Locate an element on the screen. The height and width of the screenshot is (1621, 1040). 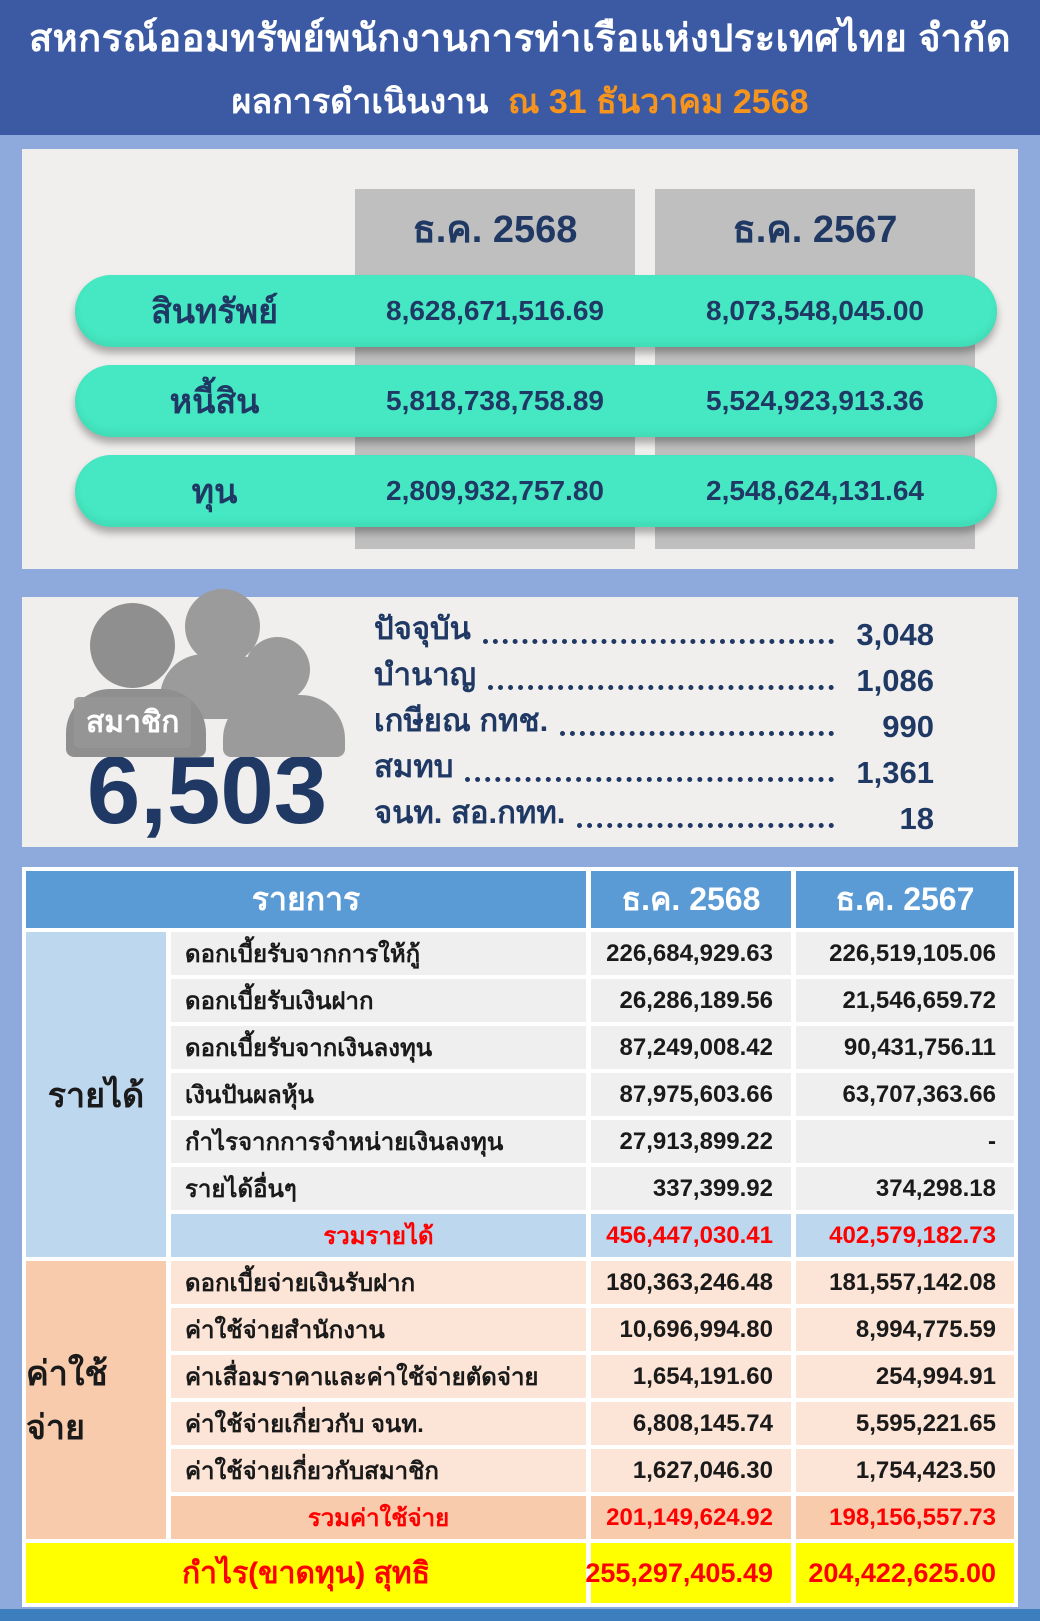
member-type-count: 3,048 is located at coordinates (895, 634).